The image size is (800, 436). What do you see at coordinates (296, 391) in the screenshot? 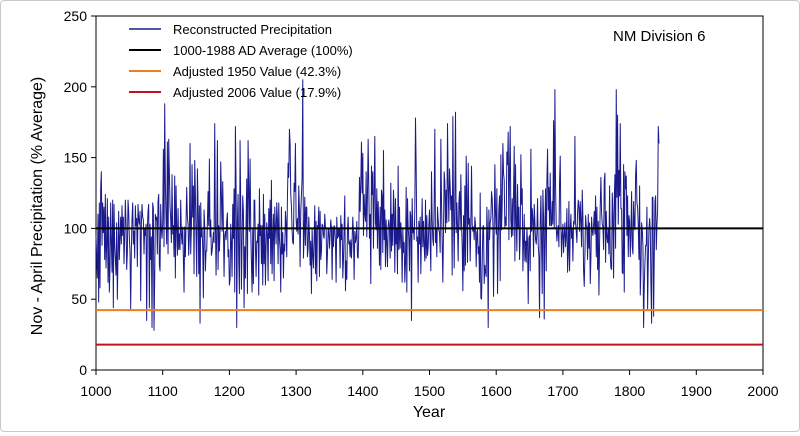
I see `x-tick-label: 1300` at bounding box center [296, 391].